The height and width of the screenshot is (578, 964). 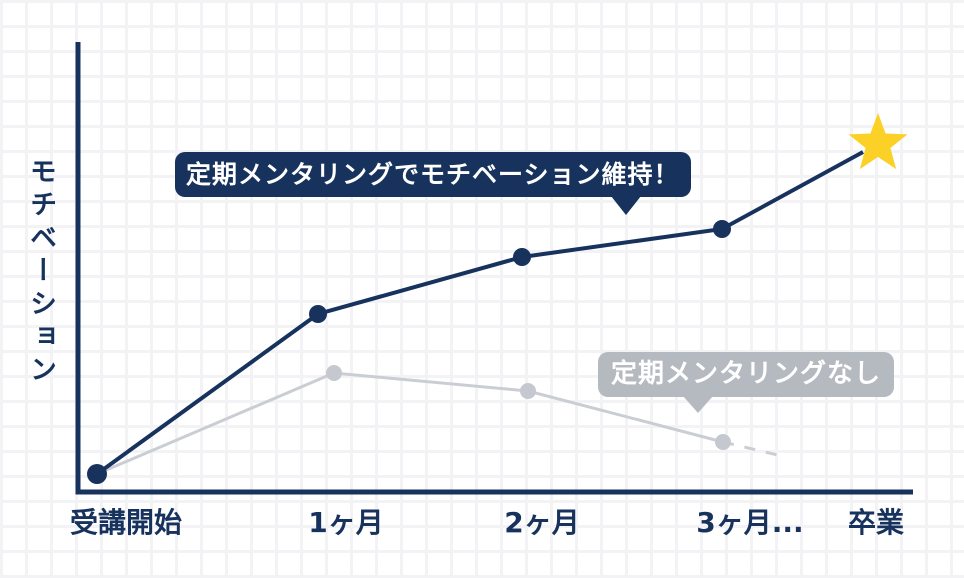 What do you see at coordinates (876, 522) in the screenshot?
I see `x-axis-label-graduation: 卒業` at bounding box center [876, 522].